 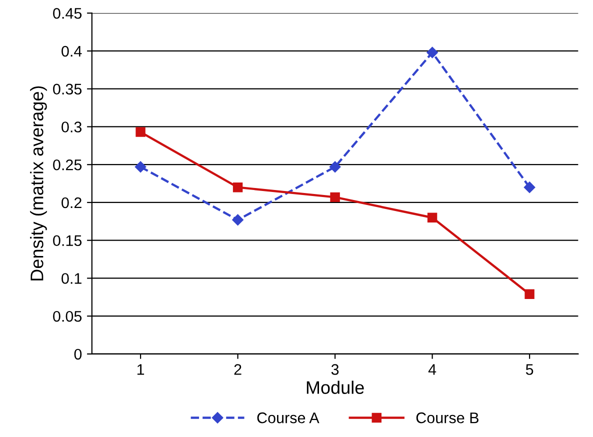 I want to click on legend-label: Course A, so click(x=288, y=418).